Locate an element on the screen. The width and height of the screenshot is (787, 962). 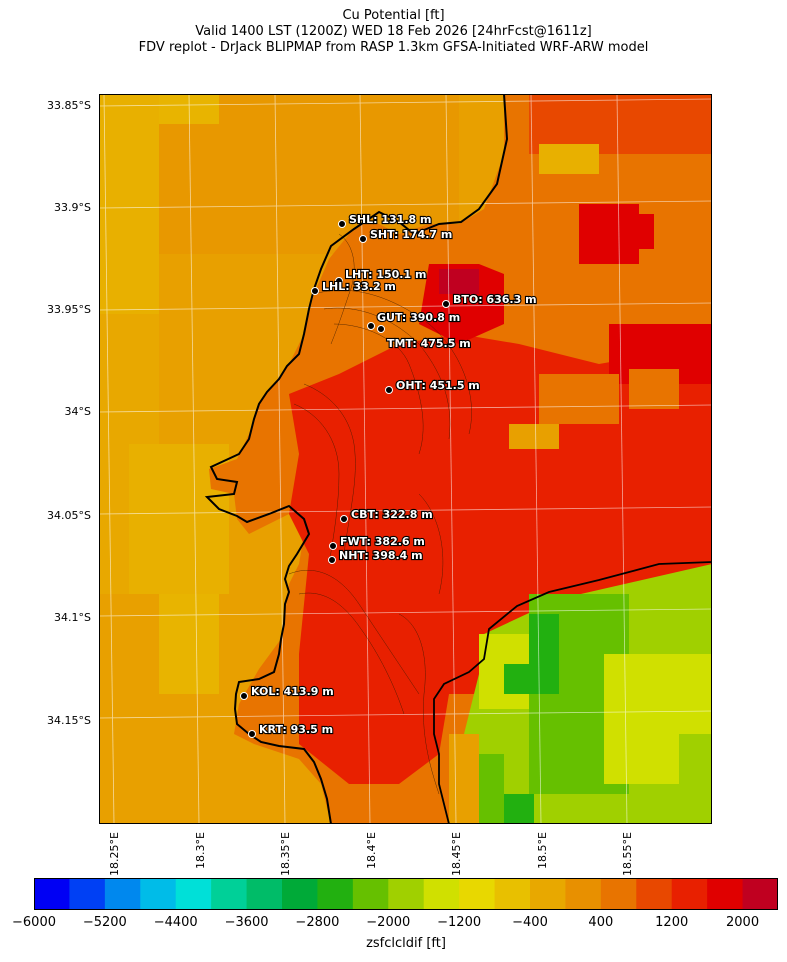
y-tick-label: 34.1°S is located at coordinates (72, 617).